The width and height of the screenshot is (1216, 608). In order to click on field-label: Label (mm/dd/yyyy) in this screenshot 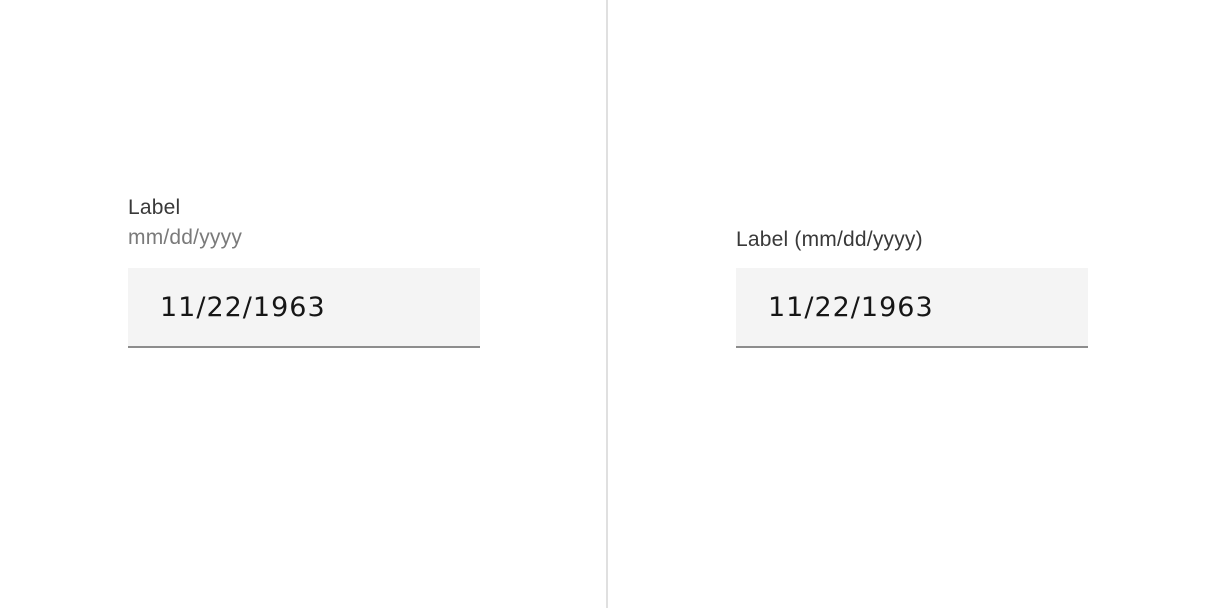, I will do `click(829, 239)`.